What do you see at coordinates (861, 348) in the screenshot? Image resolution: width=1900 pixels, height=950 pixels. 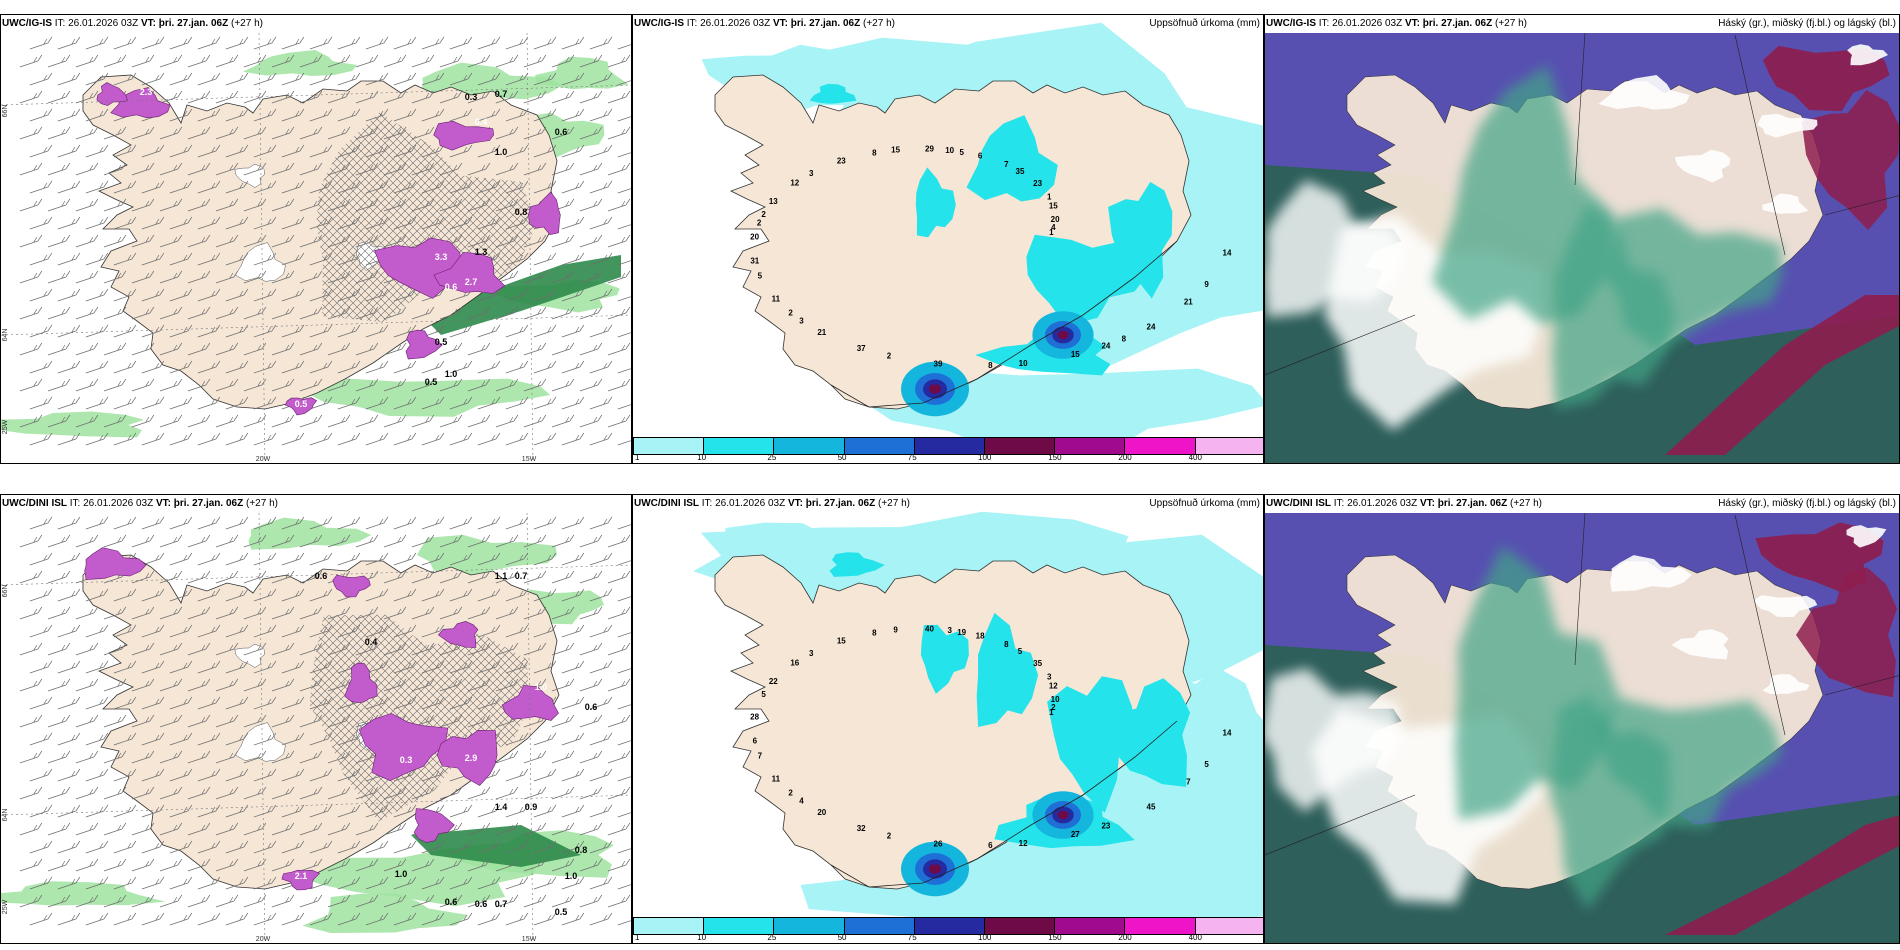 I see `precip-value: 37` at bounding box center [861, 348].